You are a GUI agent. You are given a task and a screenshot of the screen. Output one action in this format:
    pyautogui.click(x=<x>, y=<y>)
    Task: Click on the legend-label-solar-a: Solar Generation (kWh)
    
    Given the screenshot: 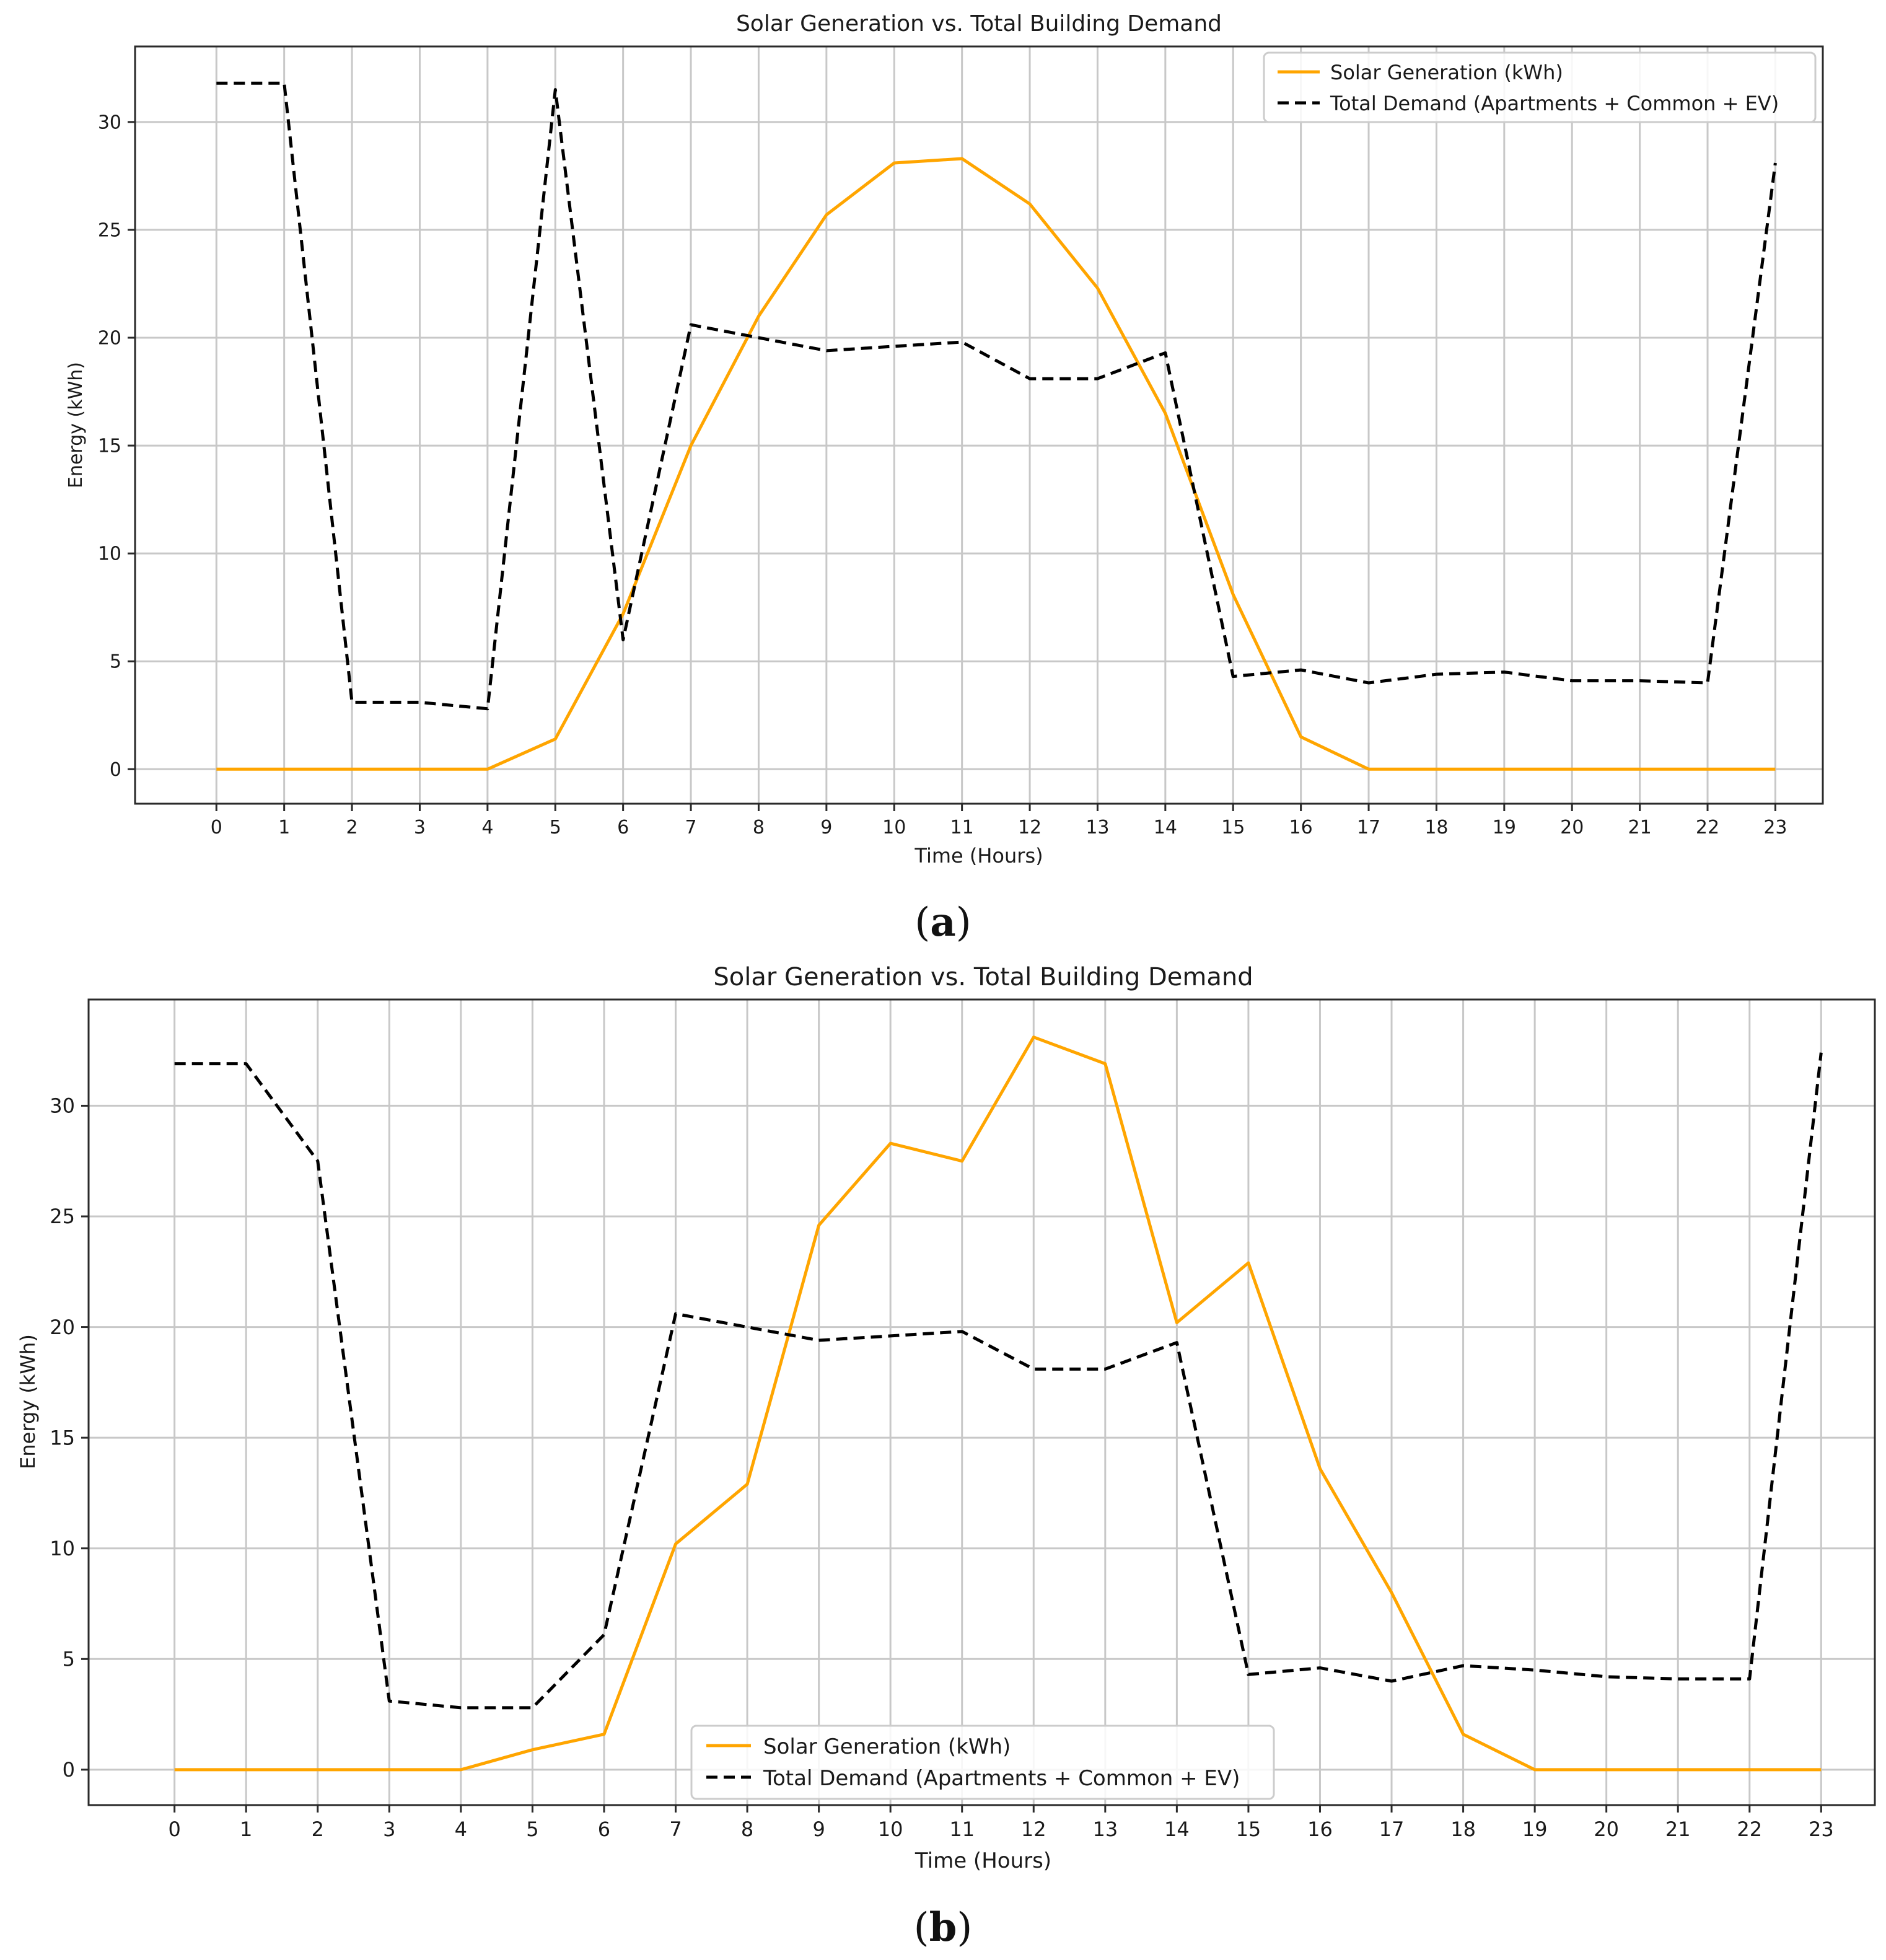 What is the action you would take?
    pyautogui.click(x=1447, y=72)
    